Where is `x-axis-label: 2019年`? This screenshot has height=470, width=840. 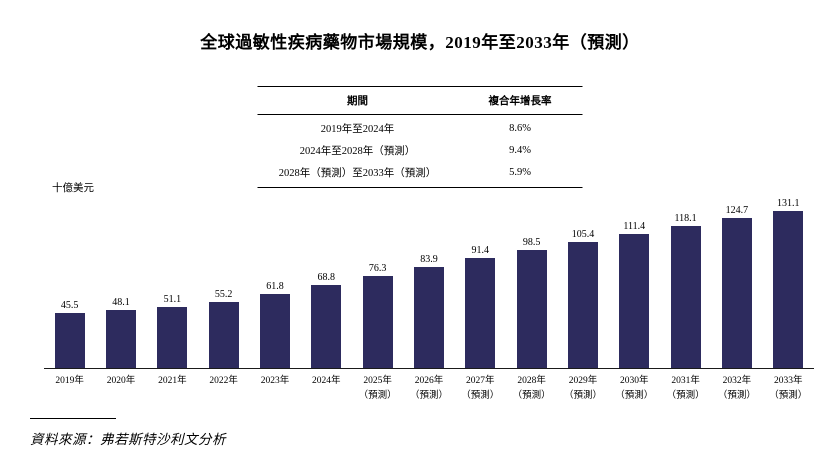
x-axis-label: 2019年 is located at coordinates (69, 381).